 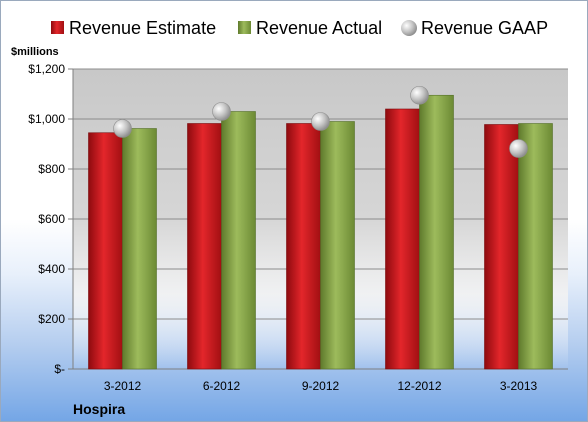 I want to click on legend-item-gaap: Revenue GAAP, so click(x=474, y=28).